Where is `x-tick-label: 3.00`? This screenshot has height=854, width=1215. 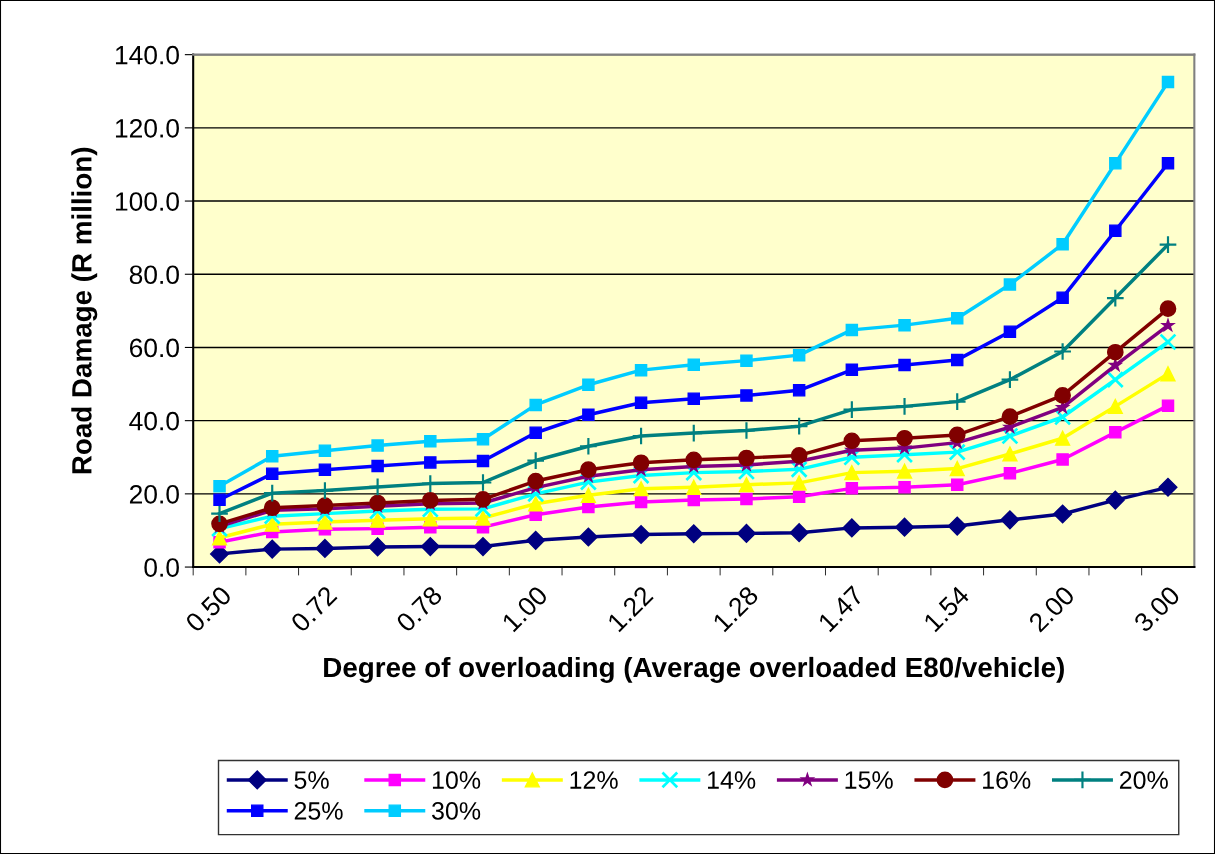 x-tick-label: 3.00 is located at coordinates (1156, 609).